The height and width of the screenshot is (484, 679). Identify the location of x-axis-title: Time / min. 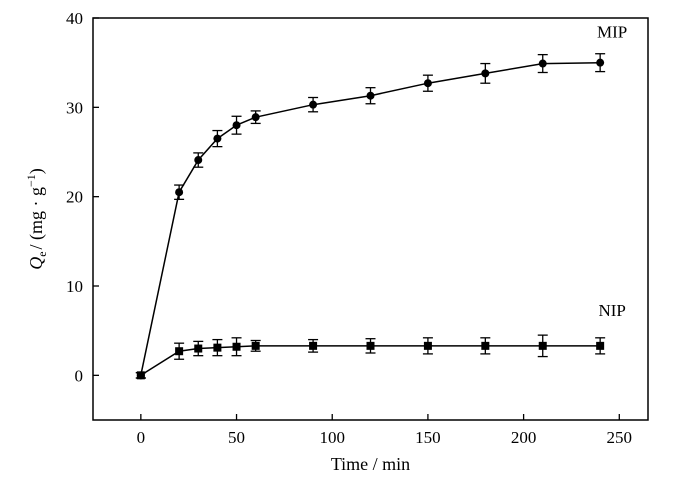
(370, 464).